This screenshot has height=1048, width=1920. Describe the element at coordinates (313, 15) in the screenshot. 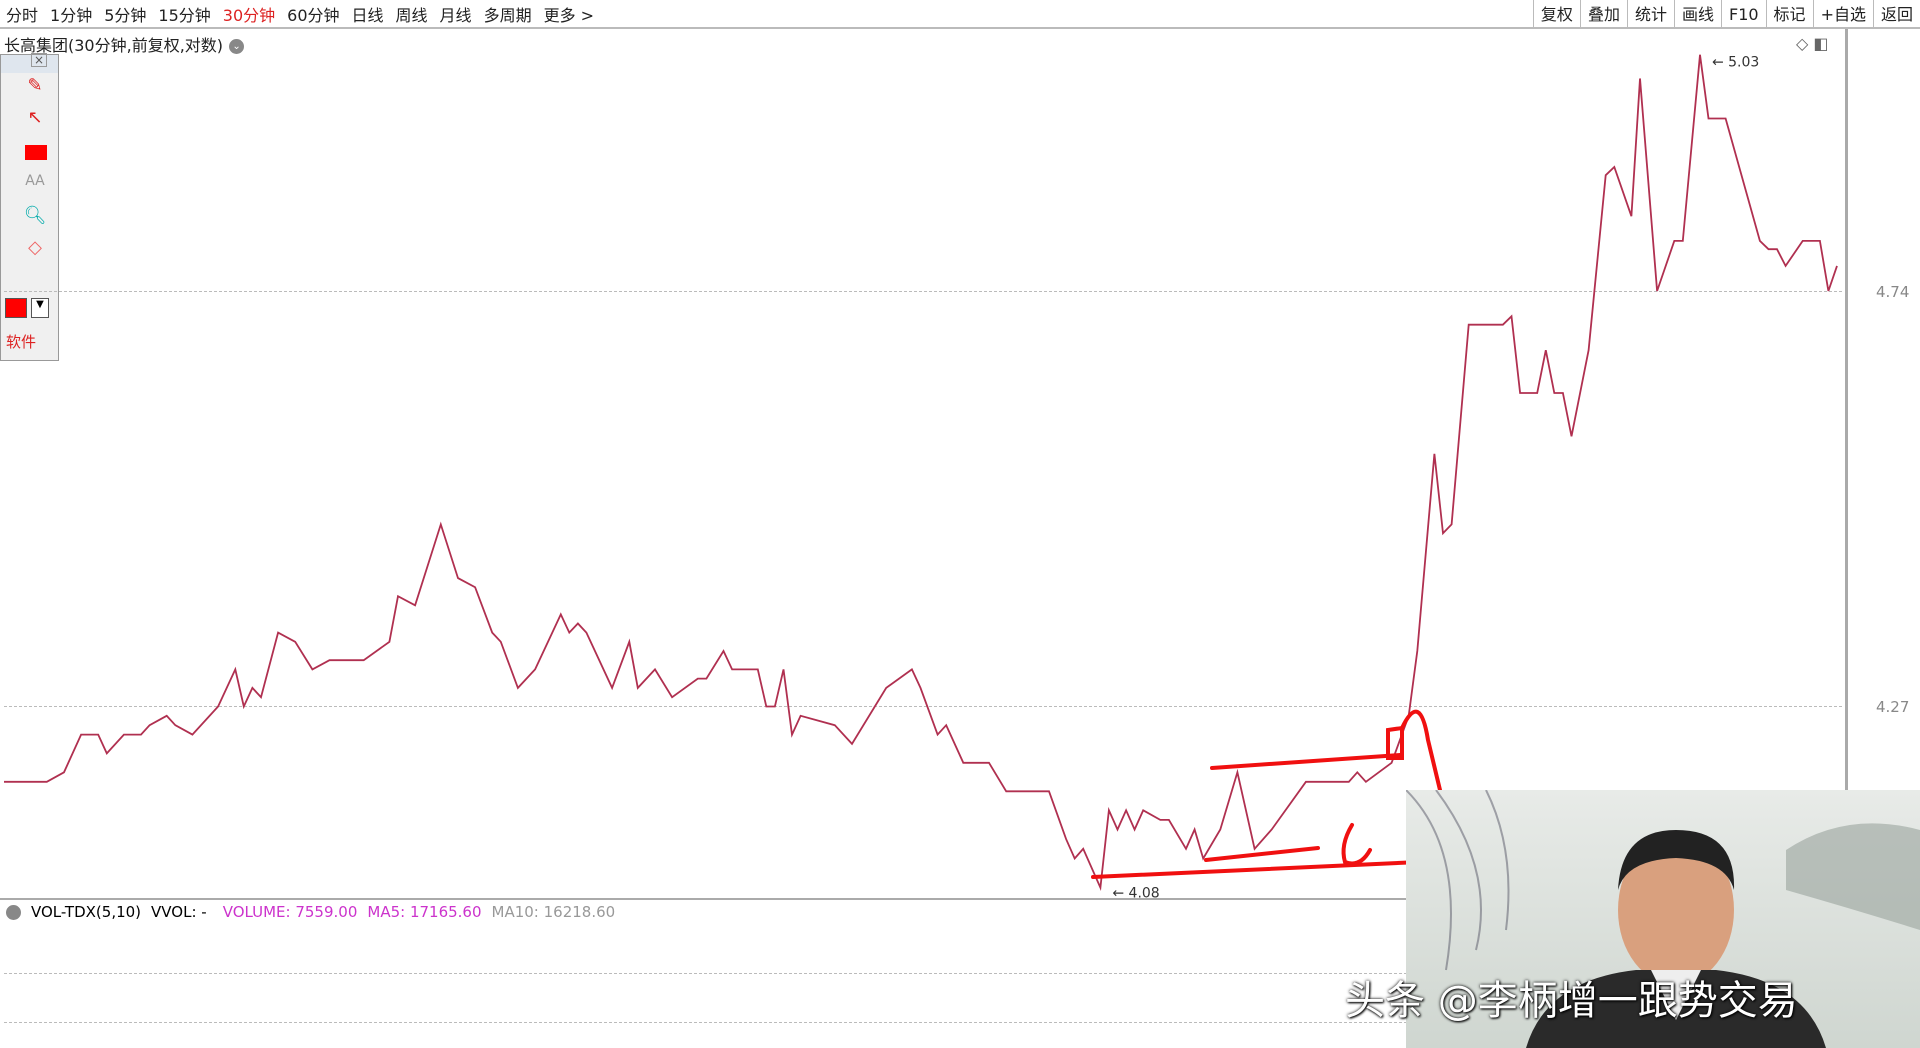

I see `period-tab: 60分钟` at that location.